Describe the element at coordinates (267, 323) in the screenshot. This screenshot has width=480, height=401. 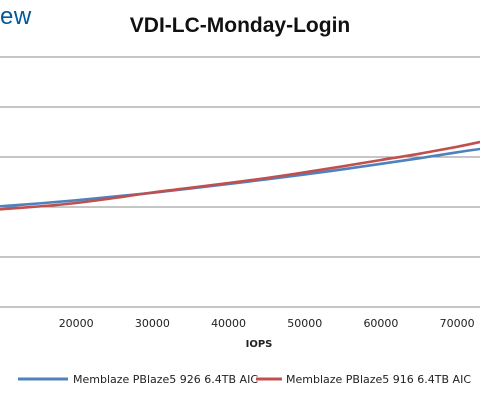
I see `x-axis-ticks: 20000 30000 40000 50000 60000 70000` at that location.